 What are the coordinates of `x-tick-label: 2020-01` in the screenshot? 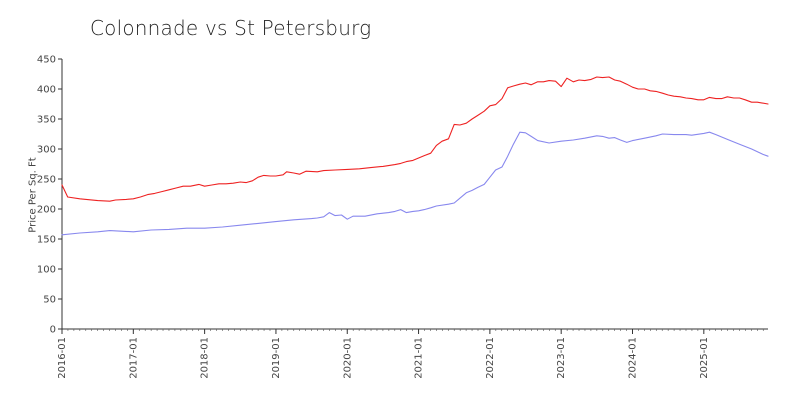 It's located at (347, 358).